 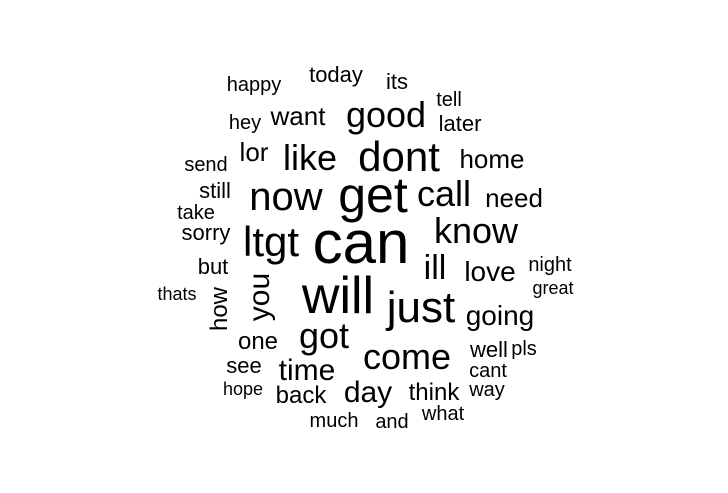 What do you see at coordinates (307, 370) in the screenshot?
I see `word: time` at bounding box center [307, 370].